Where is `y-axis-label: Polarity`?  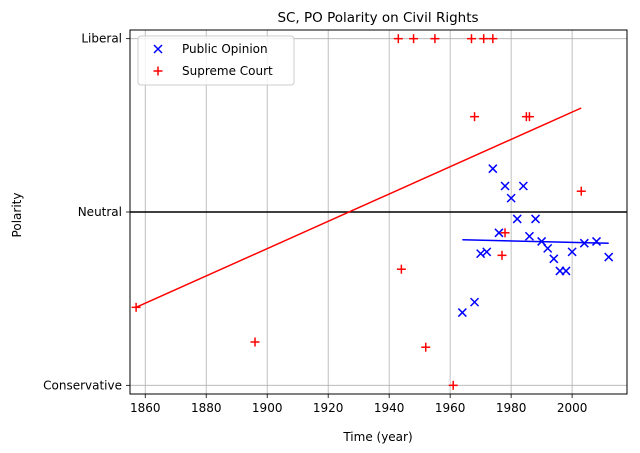 y-axis-label: Polarity is located at coordinates (17, 215).